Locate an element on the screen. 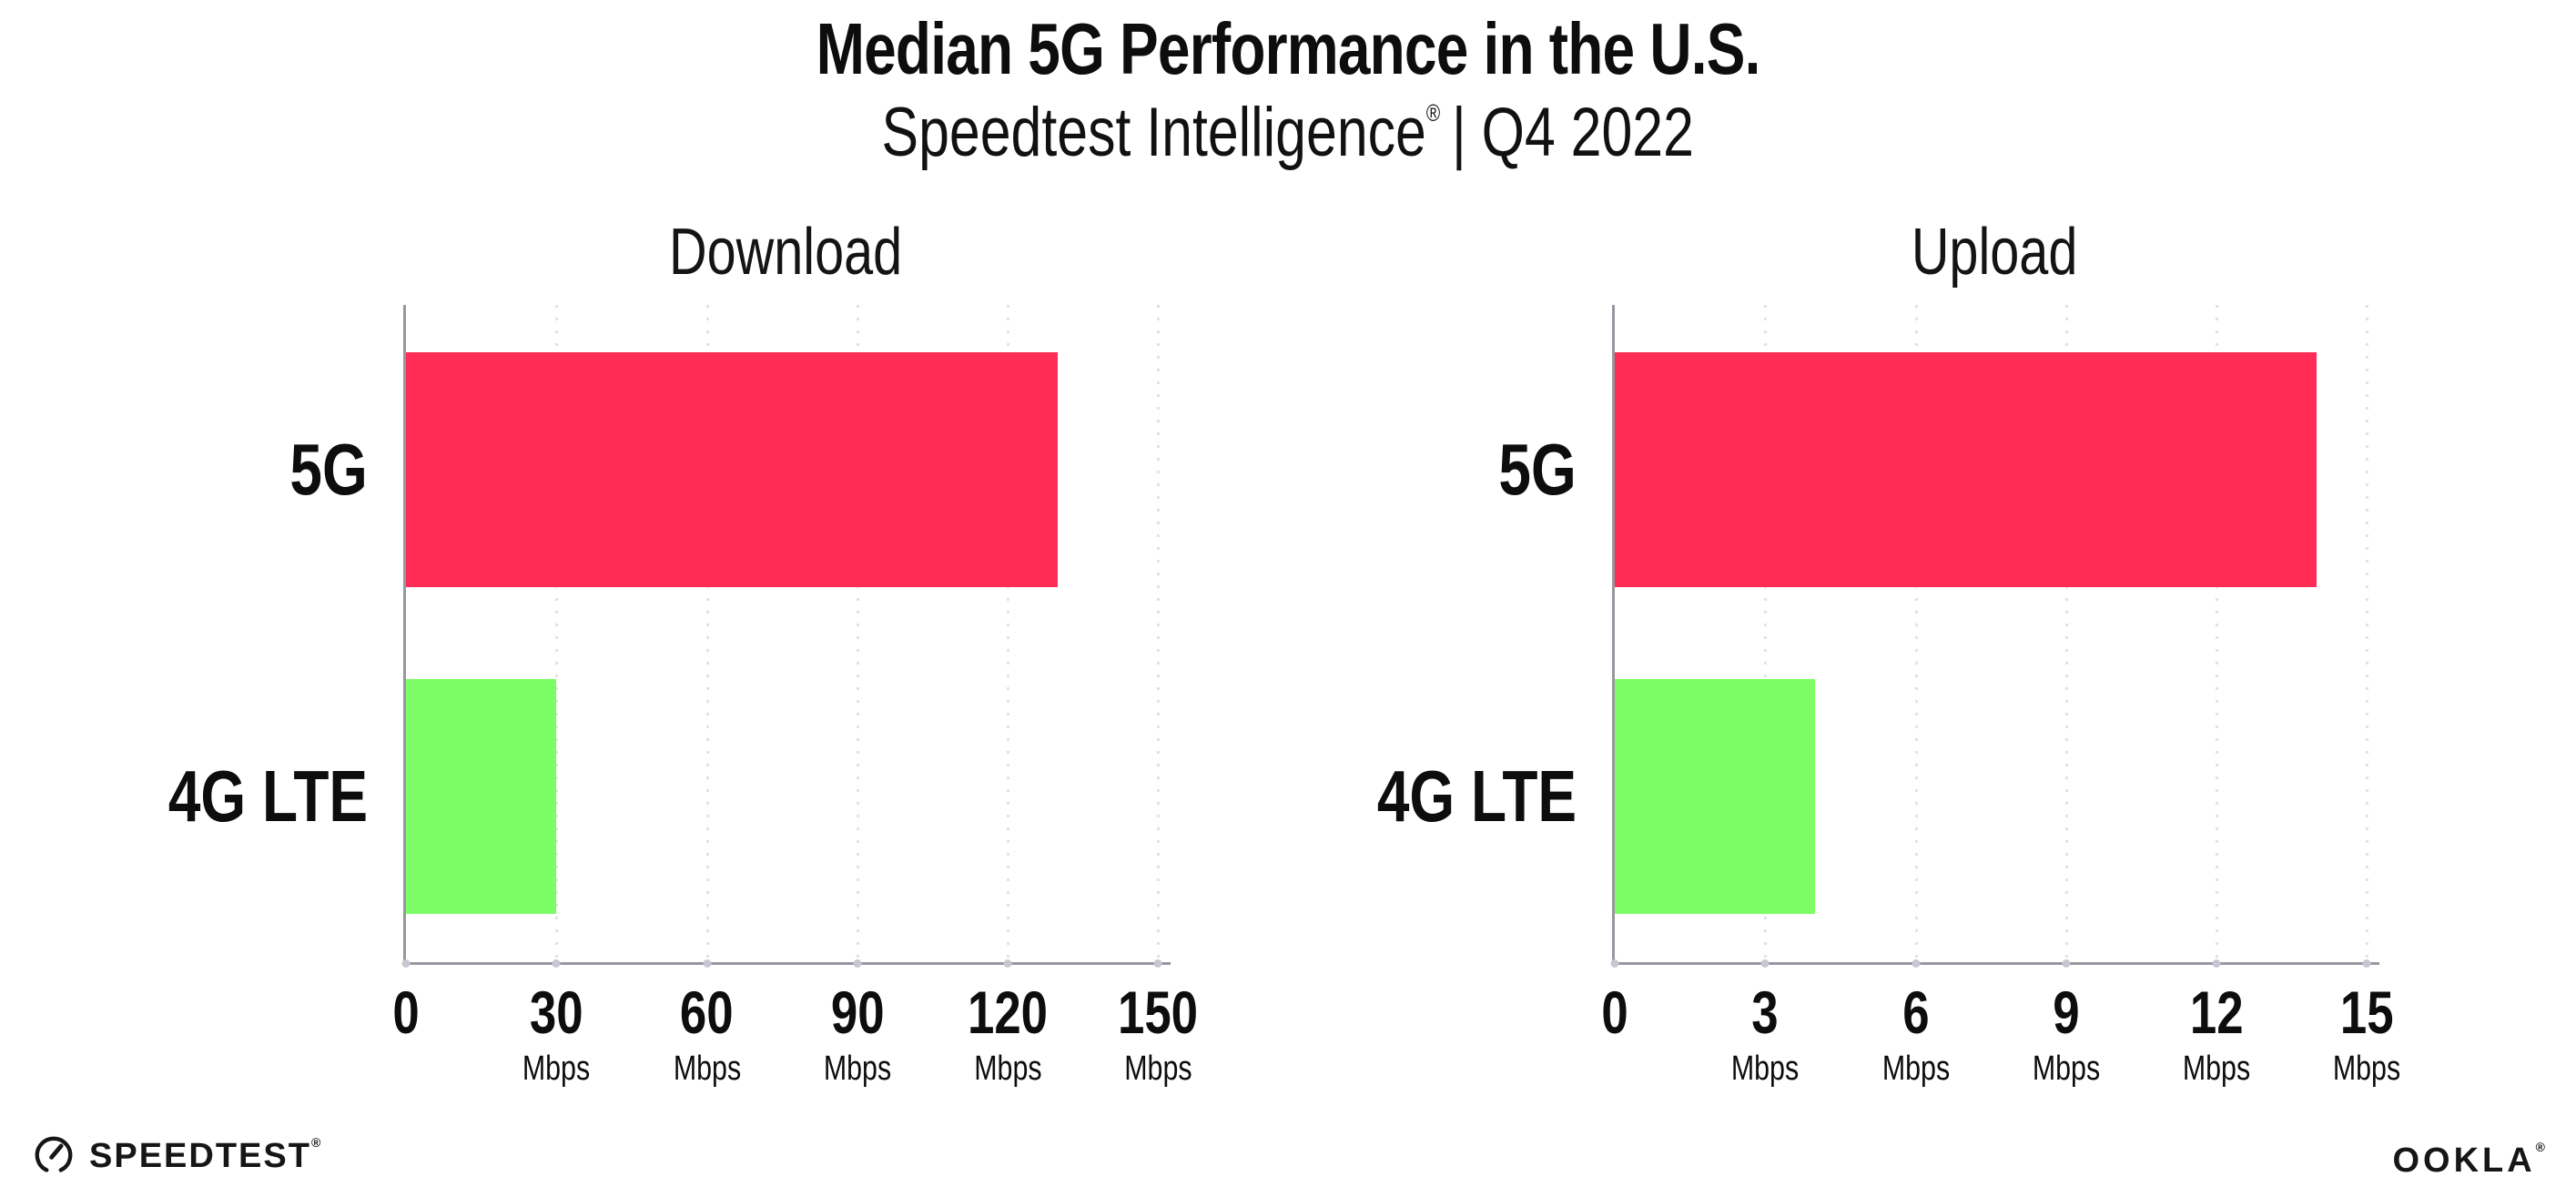 Image resolution: width=2576 pixels, height=1197 pixels. ookla-wordmark: OOKLA is located at coordinates (2464, 1160).